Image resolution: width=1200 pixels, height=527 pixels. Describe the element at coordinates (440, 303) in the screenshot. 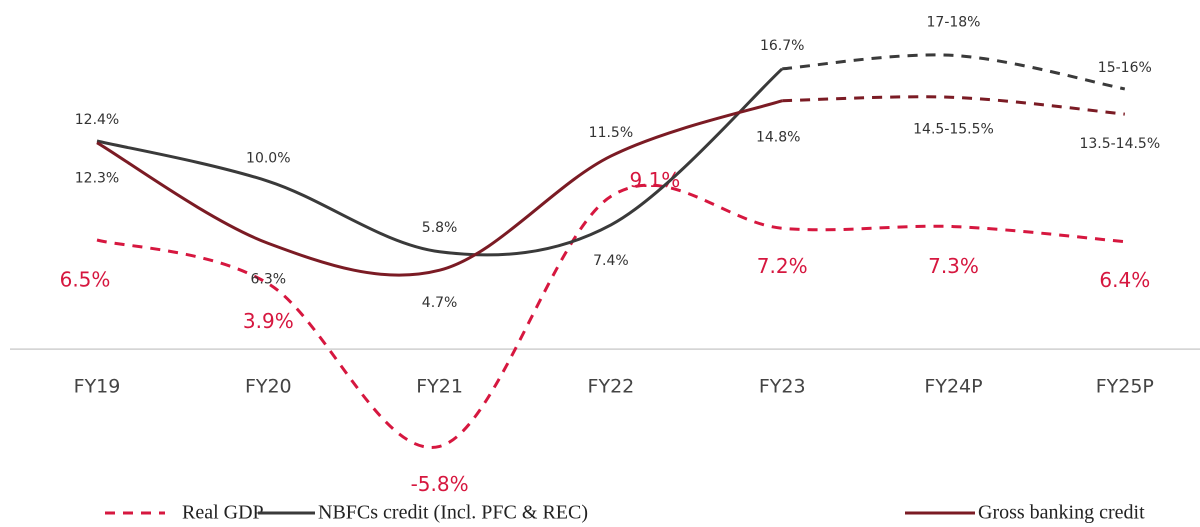

I see `data-label: 4.7%` at that location.